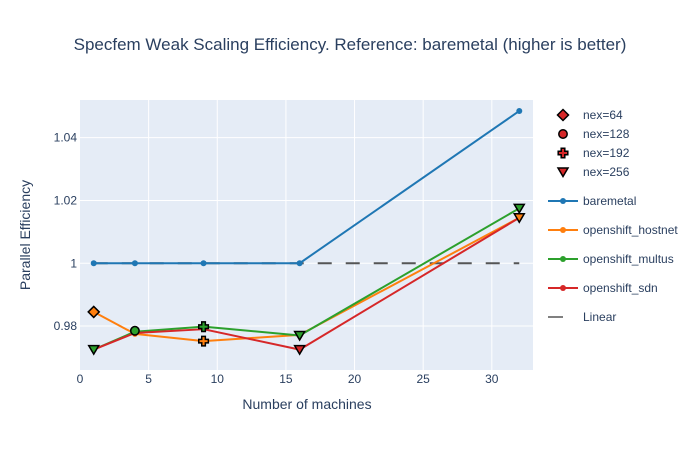 This screenshot has width=700, height=450. What do you see at coordinates (424, 379) in the screenshot?
I see `x-tick-label: 25` at bounding box center [424, 379].